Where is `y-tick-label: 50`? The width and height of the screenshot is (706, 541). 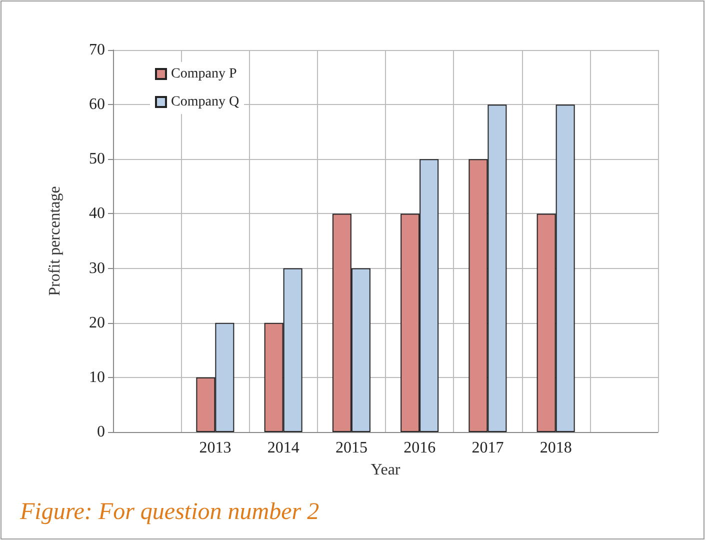
y-tick-label: 50 is located at coordinates (97, 159).